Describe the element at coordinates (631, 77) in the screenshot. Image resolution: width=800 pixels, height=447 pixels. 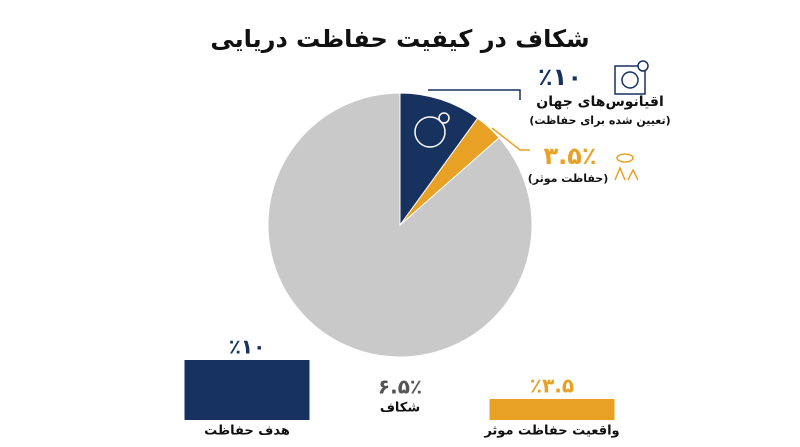
I see `map-icon` at that location.